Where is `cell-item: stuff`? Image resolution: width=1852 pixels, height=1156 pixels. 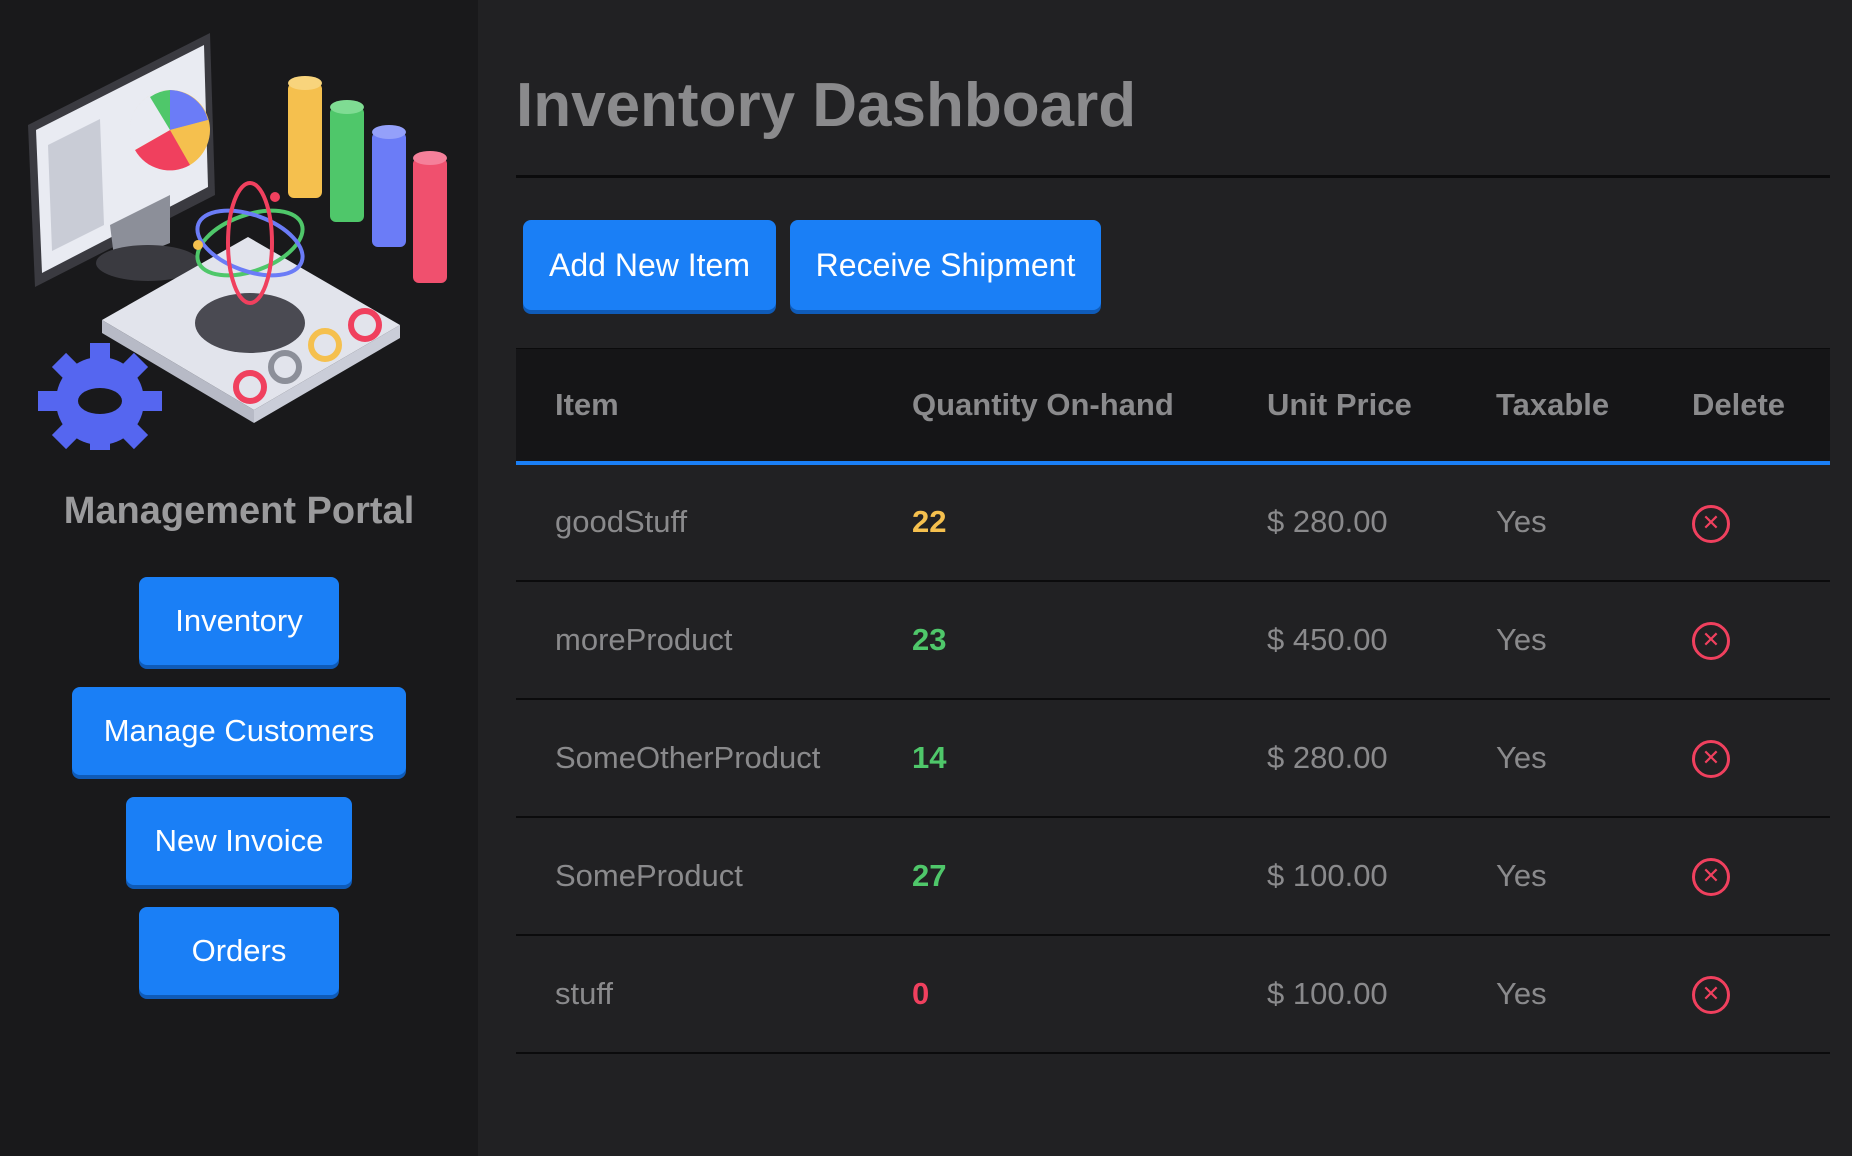
cell-item: stuff is located at coordinates (584, 993).